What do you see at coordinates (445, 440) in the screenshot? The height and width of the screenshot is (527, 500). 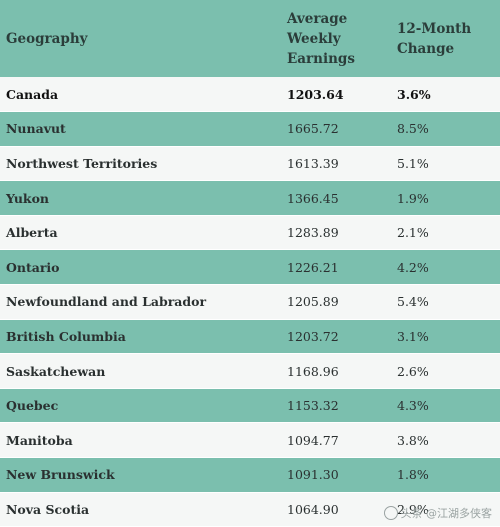 I see `cell-change: 3.8%` at bounding box center [445, 440].